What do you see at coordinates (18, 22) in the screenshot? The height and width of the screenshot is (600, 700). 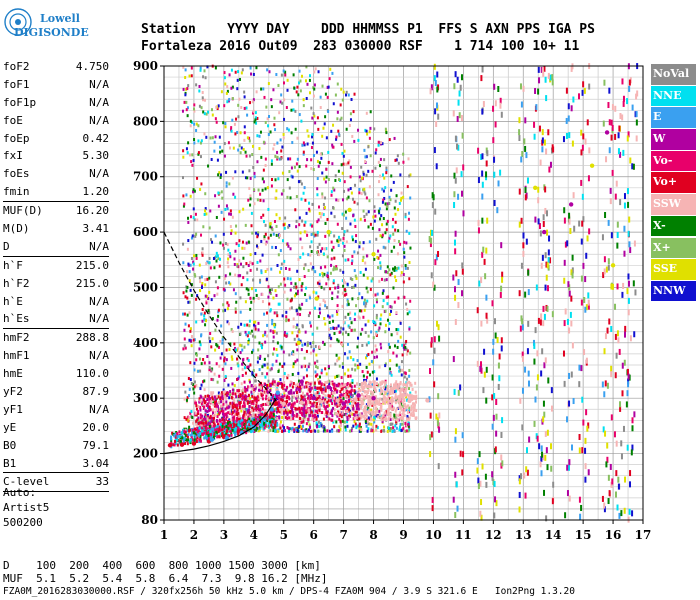 I see `logo-core` at bounding box center [18, 22].